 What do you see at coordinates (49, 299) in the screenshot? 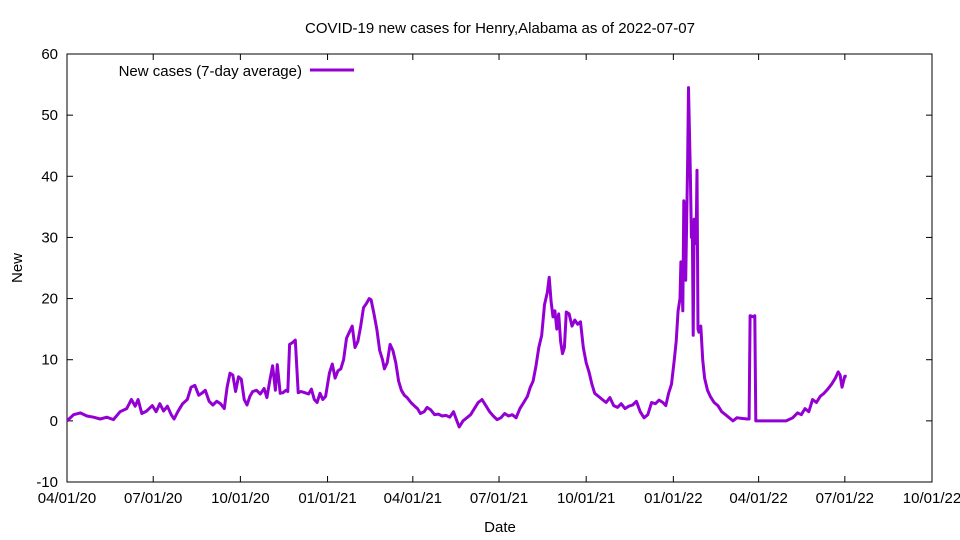
I see `y-tick-label: 20` at bounding box center [49, 299].